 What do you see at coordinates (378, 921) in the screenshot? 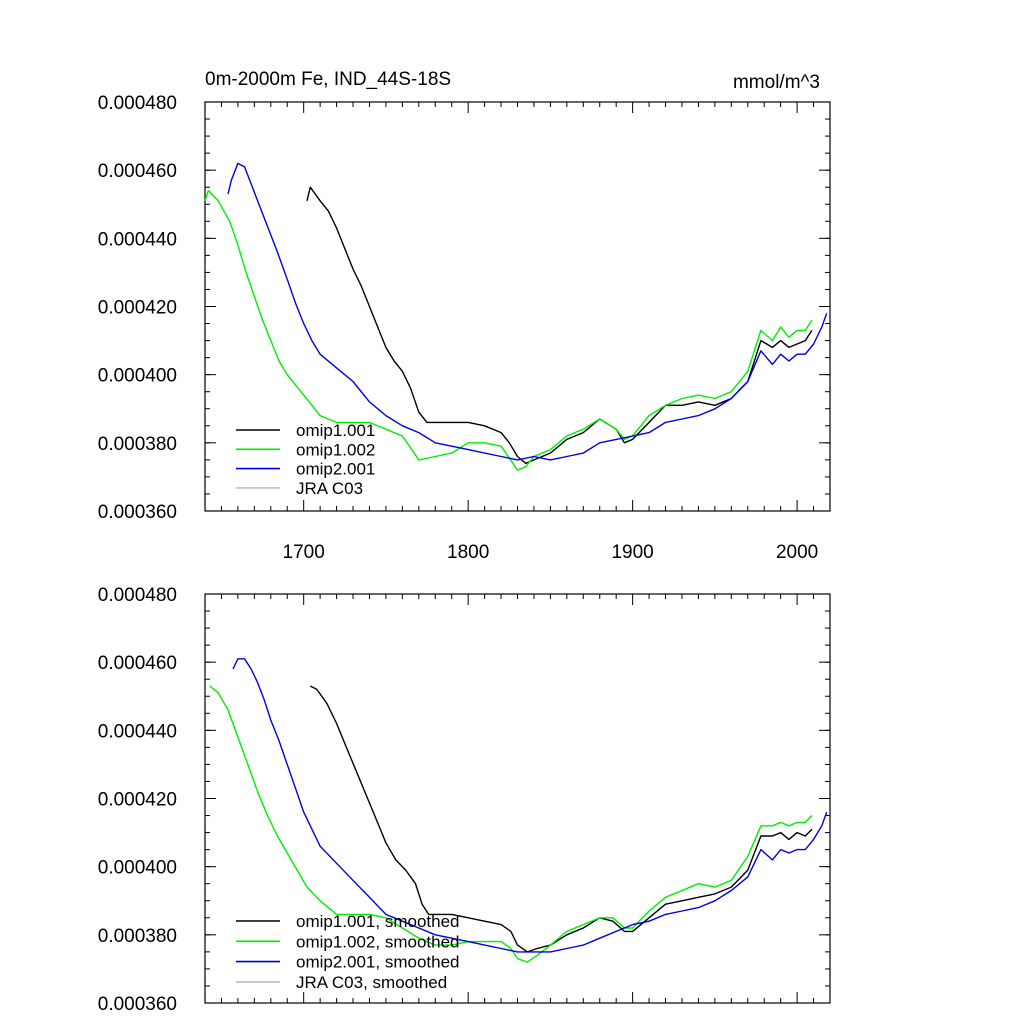
I see `legend-entry: omip1.001, smoothed` at bounding box center [378, 921].